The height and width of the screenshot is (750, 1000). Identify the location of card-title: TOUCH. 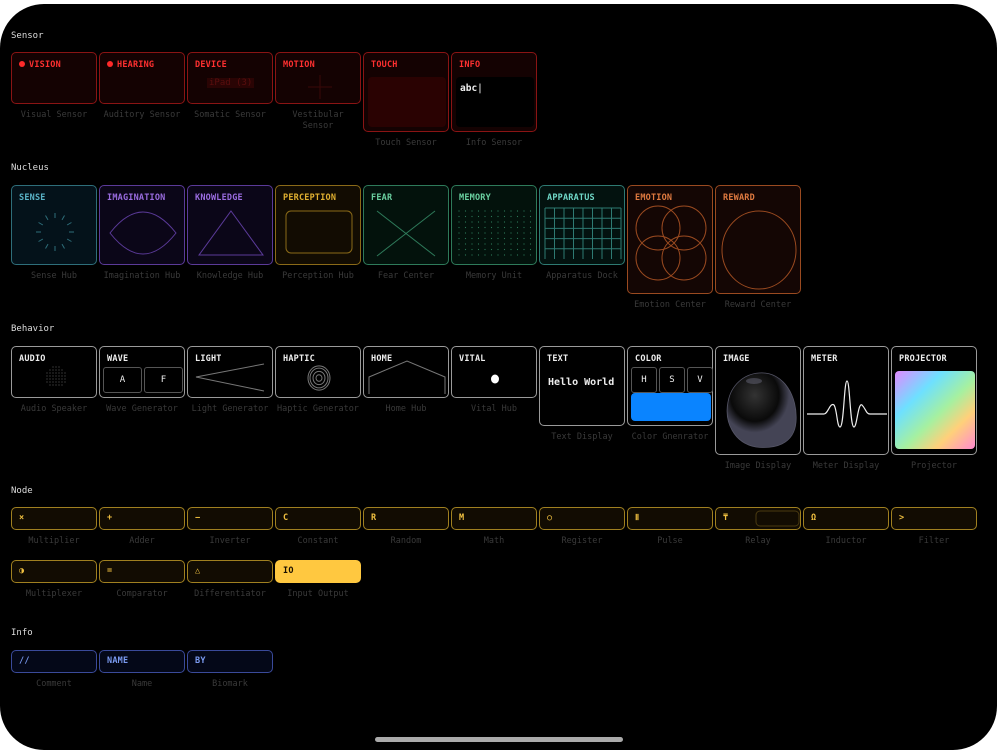
(384, 65).